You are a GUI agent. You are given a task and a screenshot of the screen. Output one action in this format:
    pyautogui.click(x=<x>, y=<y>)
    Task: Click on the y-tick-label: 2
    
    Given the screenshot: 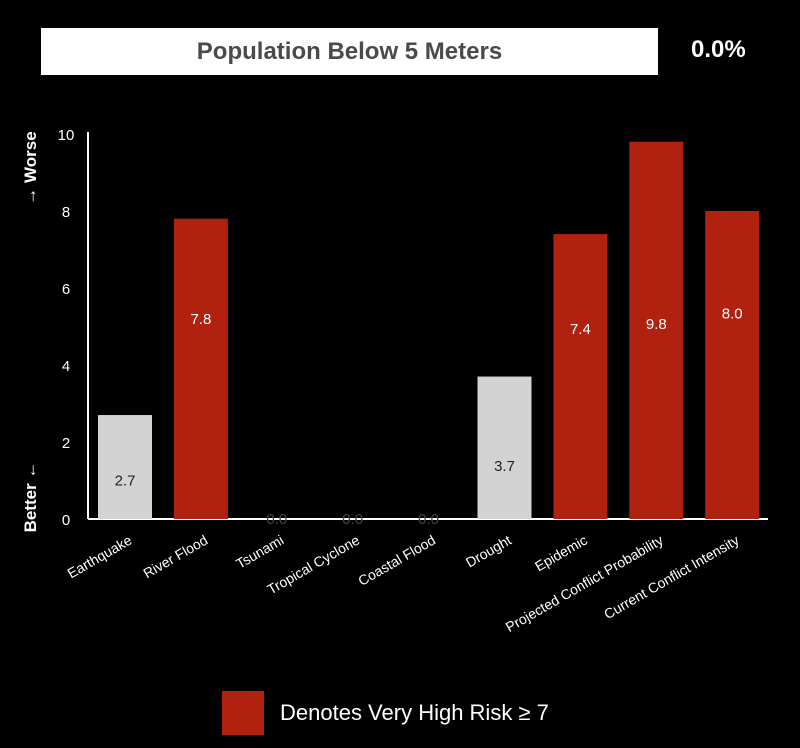 What is the action you would take?
    pyautogui.click(x=66, y=443)
    